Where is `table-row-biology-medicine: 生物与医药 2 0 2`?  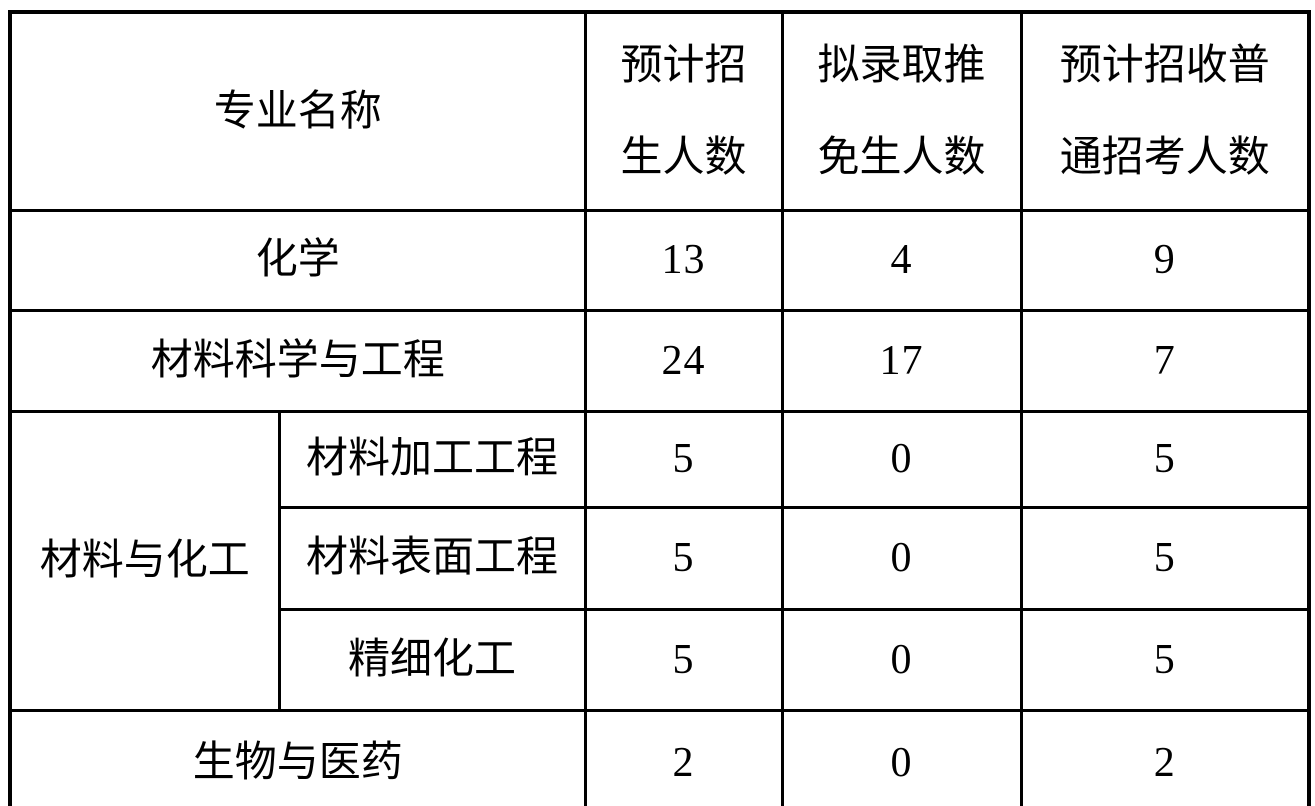
table-row-biology-medicine: 生物与医药 2 0 2 is located at coordinates (659, 757).